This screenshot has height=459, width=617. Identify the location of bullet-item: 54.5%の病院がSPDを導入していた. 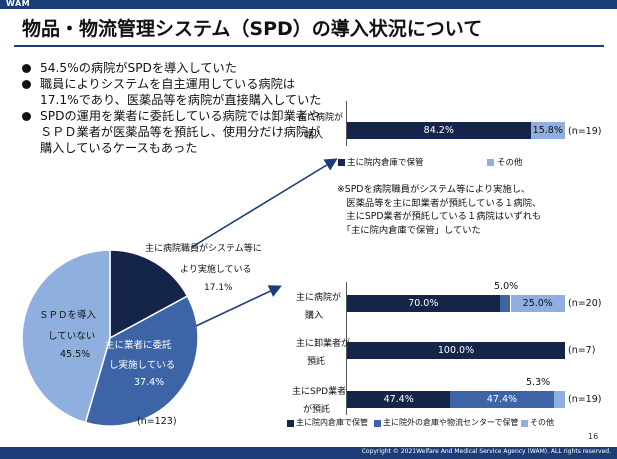
(172, 68).